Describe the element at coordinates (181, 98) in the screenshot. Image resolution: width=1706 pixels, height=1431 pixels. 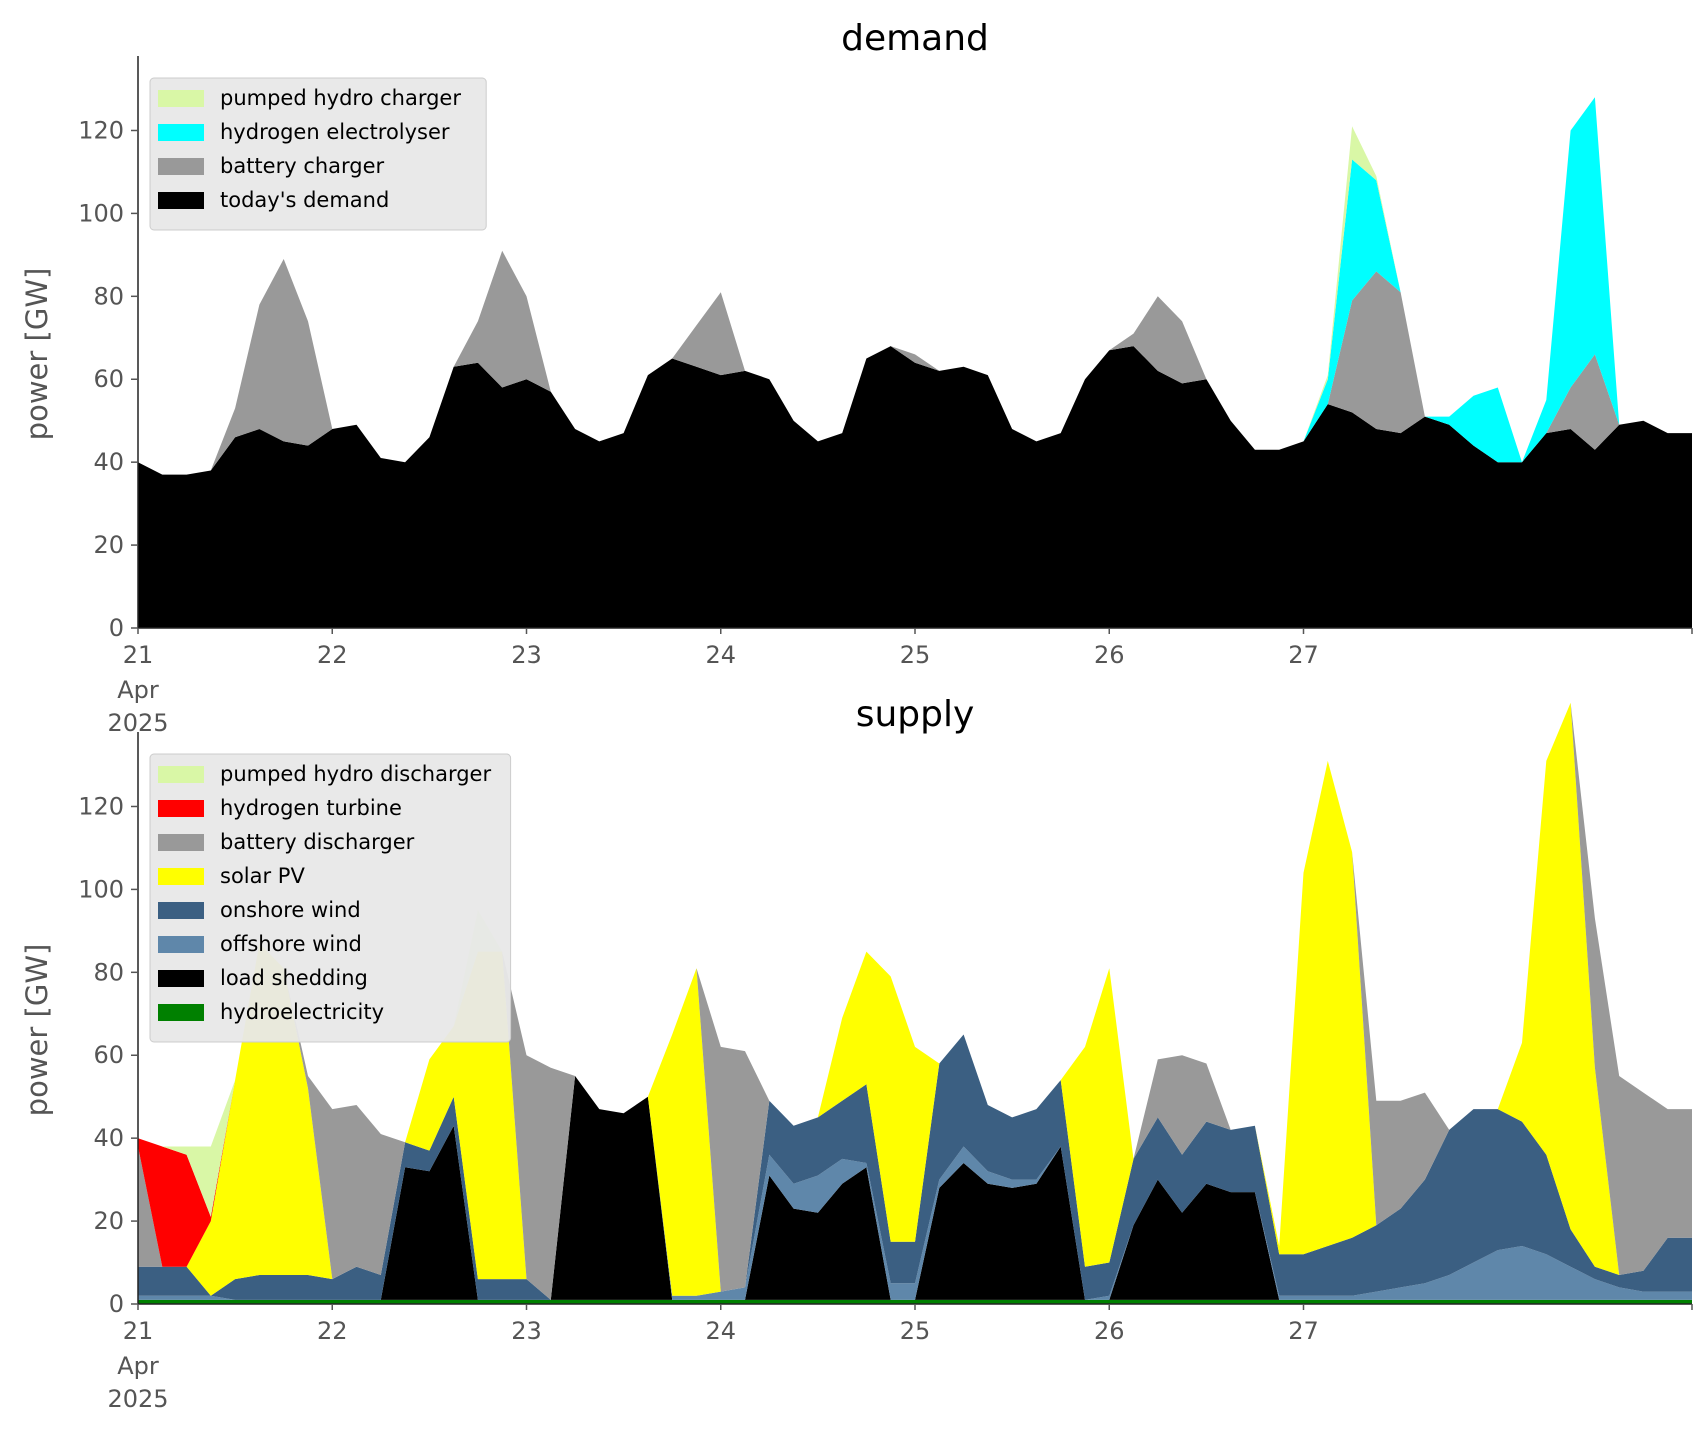
I see `legend-swatch-pumped-hydro-charger` at that location.